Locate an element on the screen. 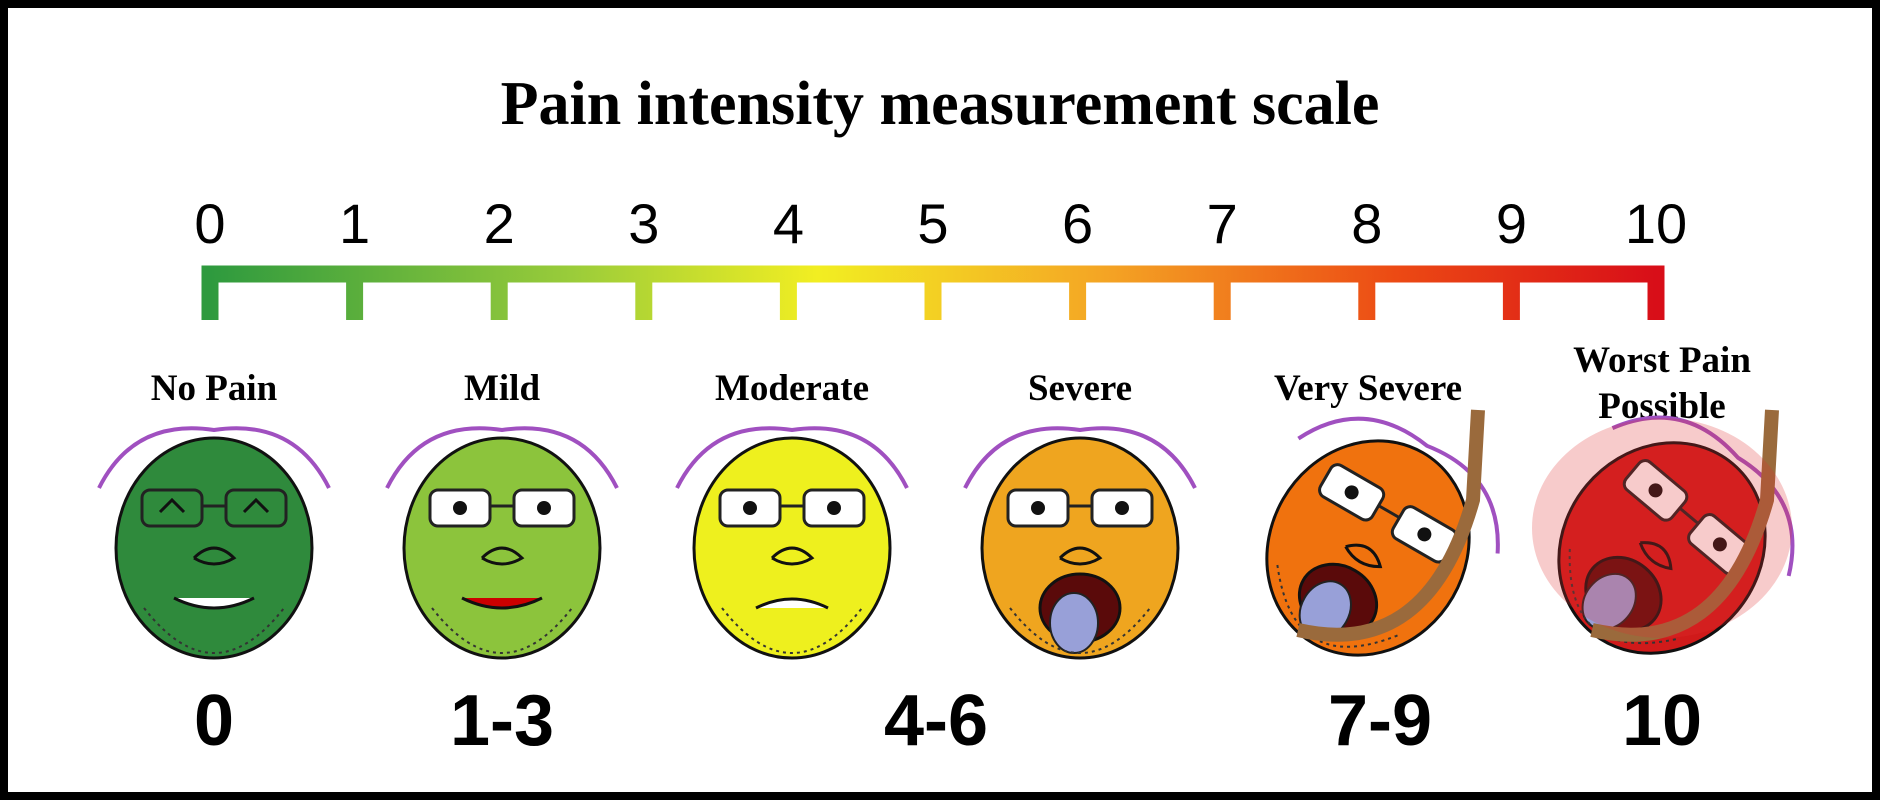  range-label: 1-3 is located at coordinates (502, 721).